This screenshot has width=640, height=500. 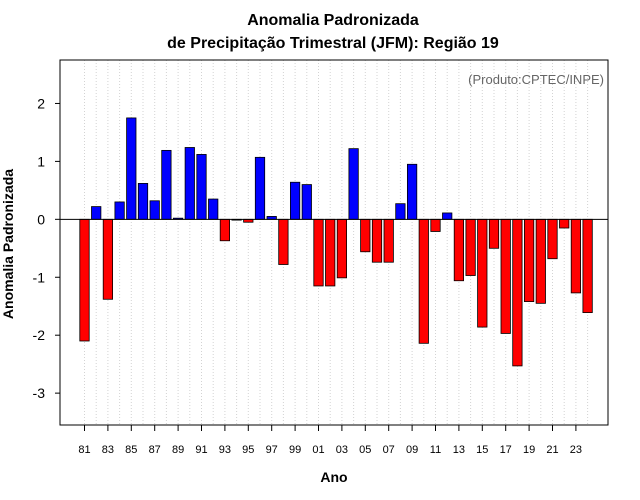 What do you see at coordinates (225, 450) in the screenshot?
I see `x-tick-label: 93` at bounding box center [225, 450].